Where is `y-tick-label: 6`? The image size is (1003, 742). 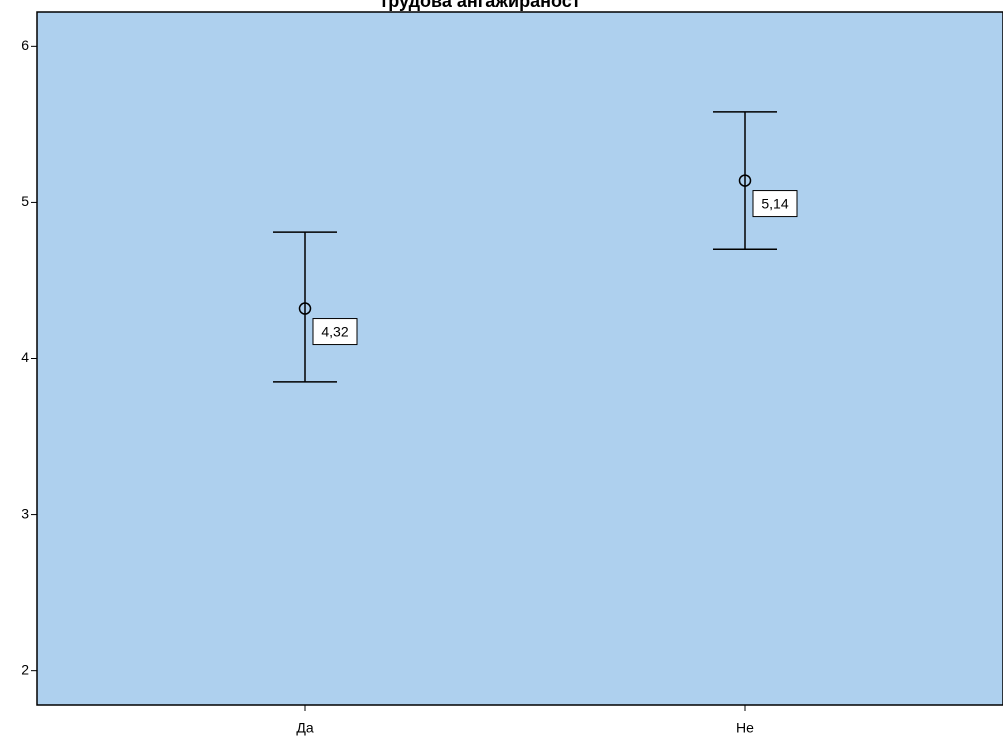
y-tick-label: 6 is located at coordinates (25, 45).